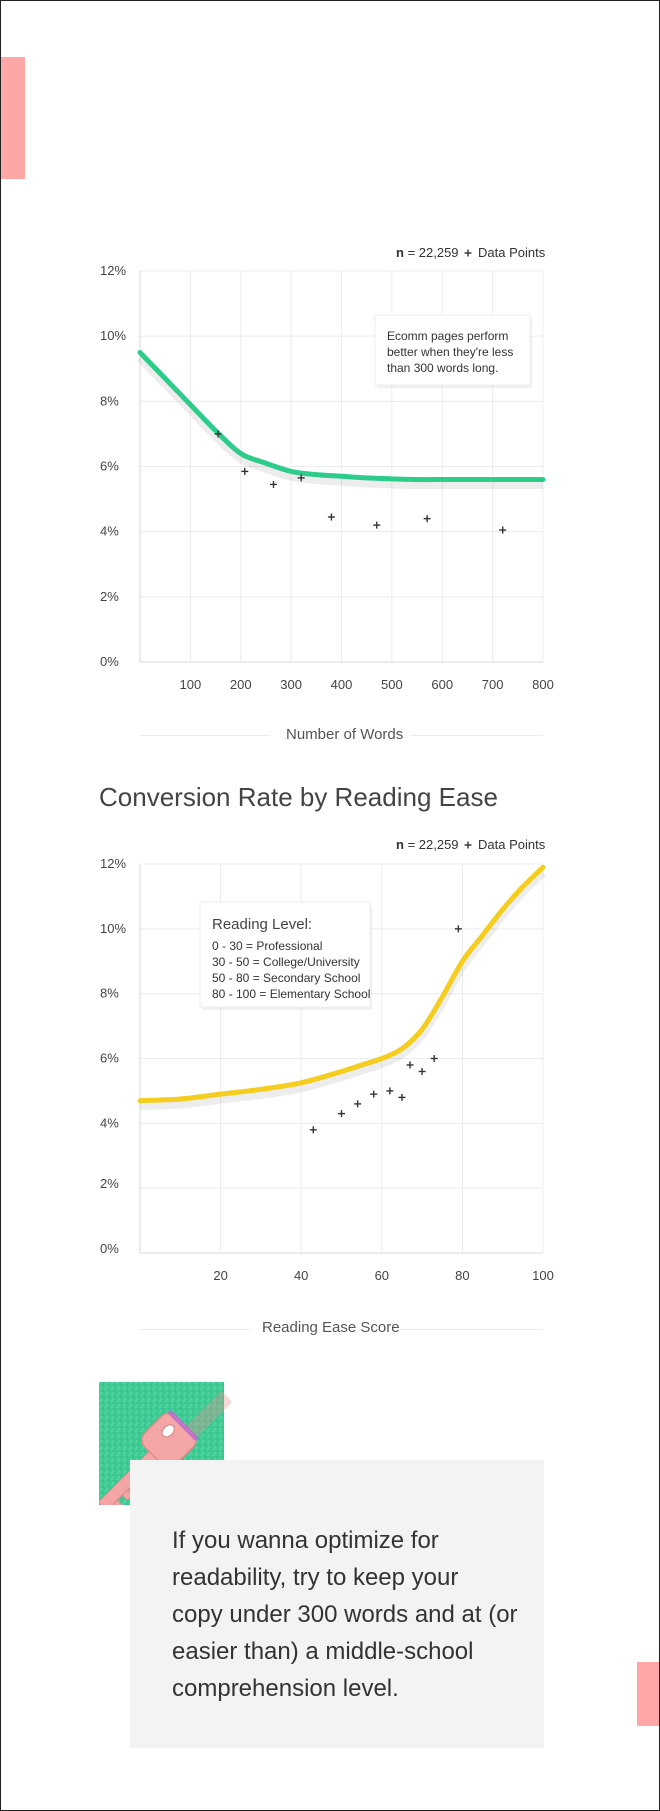 Image resolution: width=660 pixels, height=1811 pixels. What do you see at coordinates (462, 1275) in the screenshot?
I see `x-tick-label: 80` at bounding box center [462, 1275].